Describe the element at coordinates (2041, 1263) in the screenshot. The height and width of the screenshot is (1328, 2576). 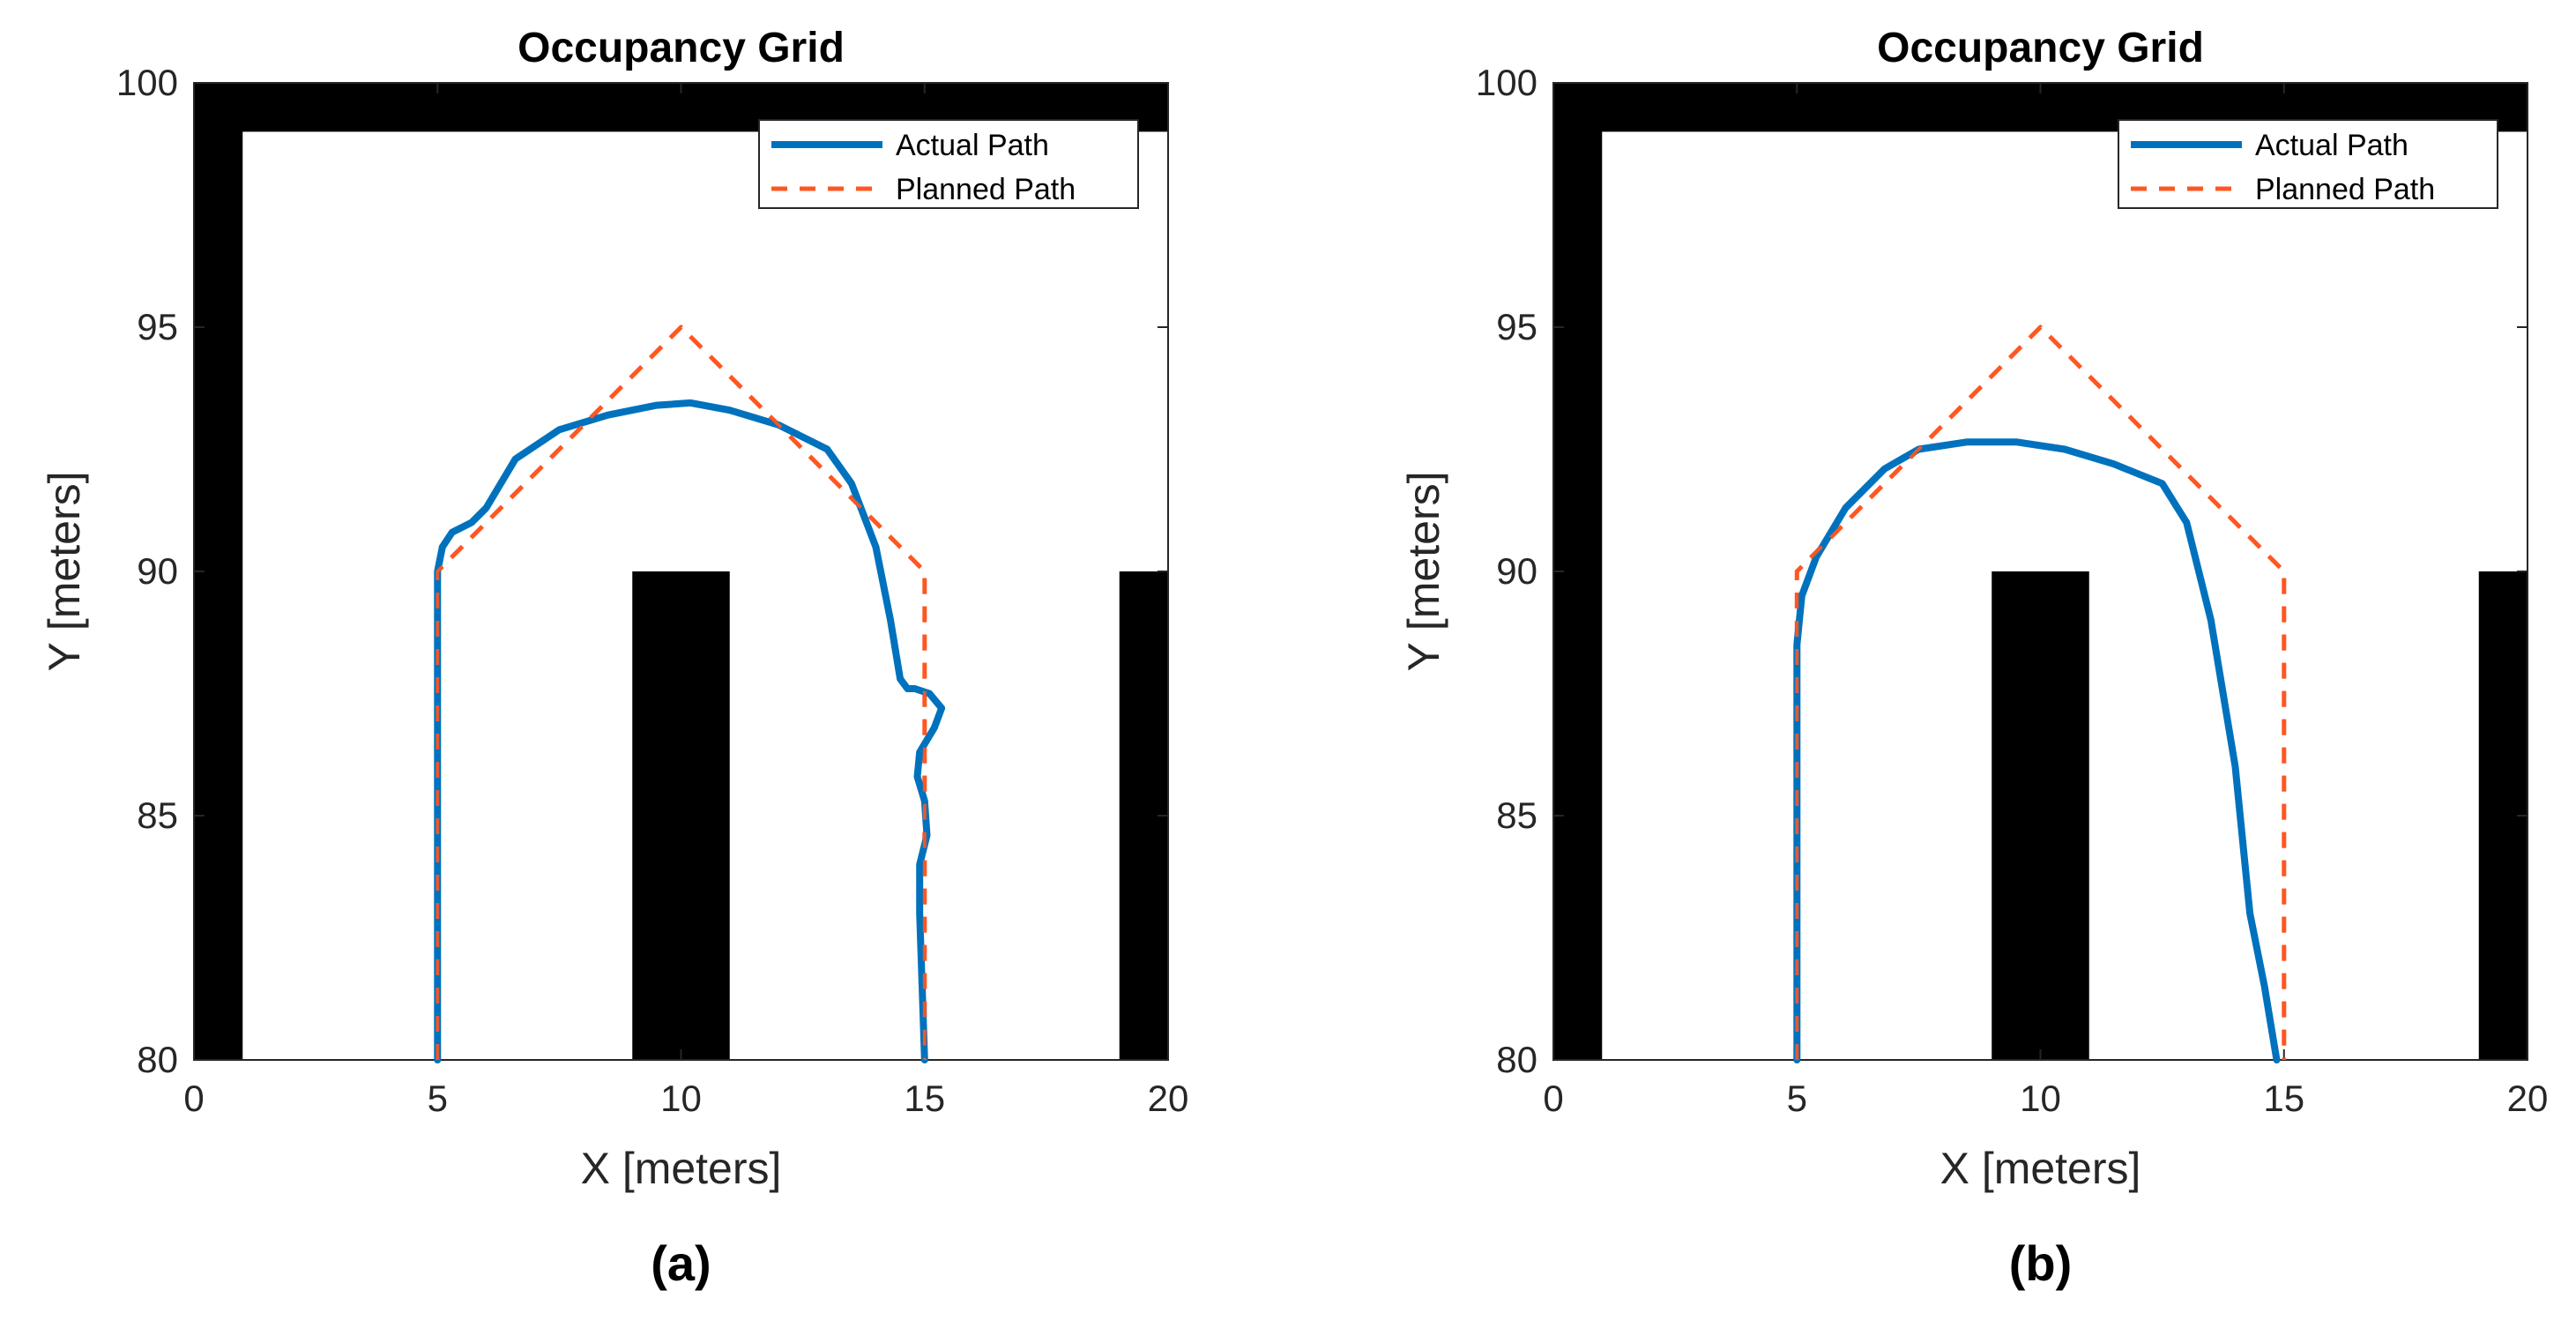
I see `panel-caption: (b)` at that location.